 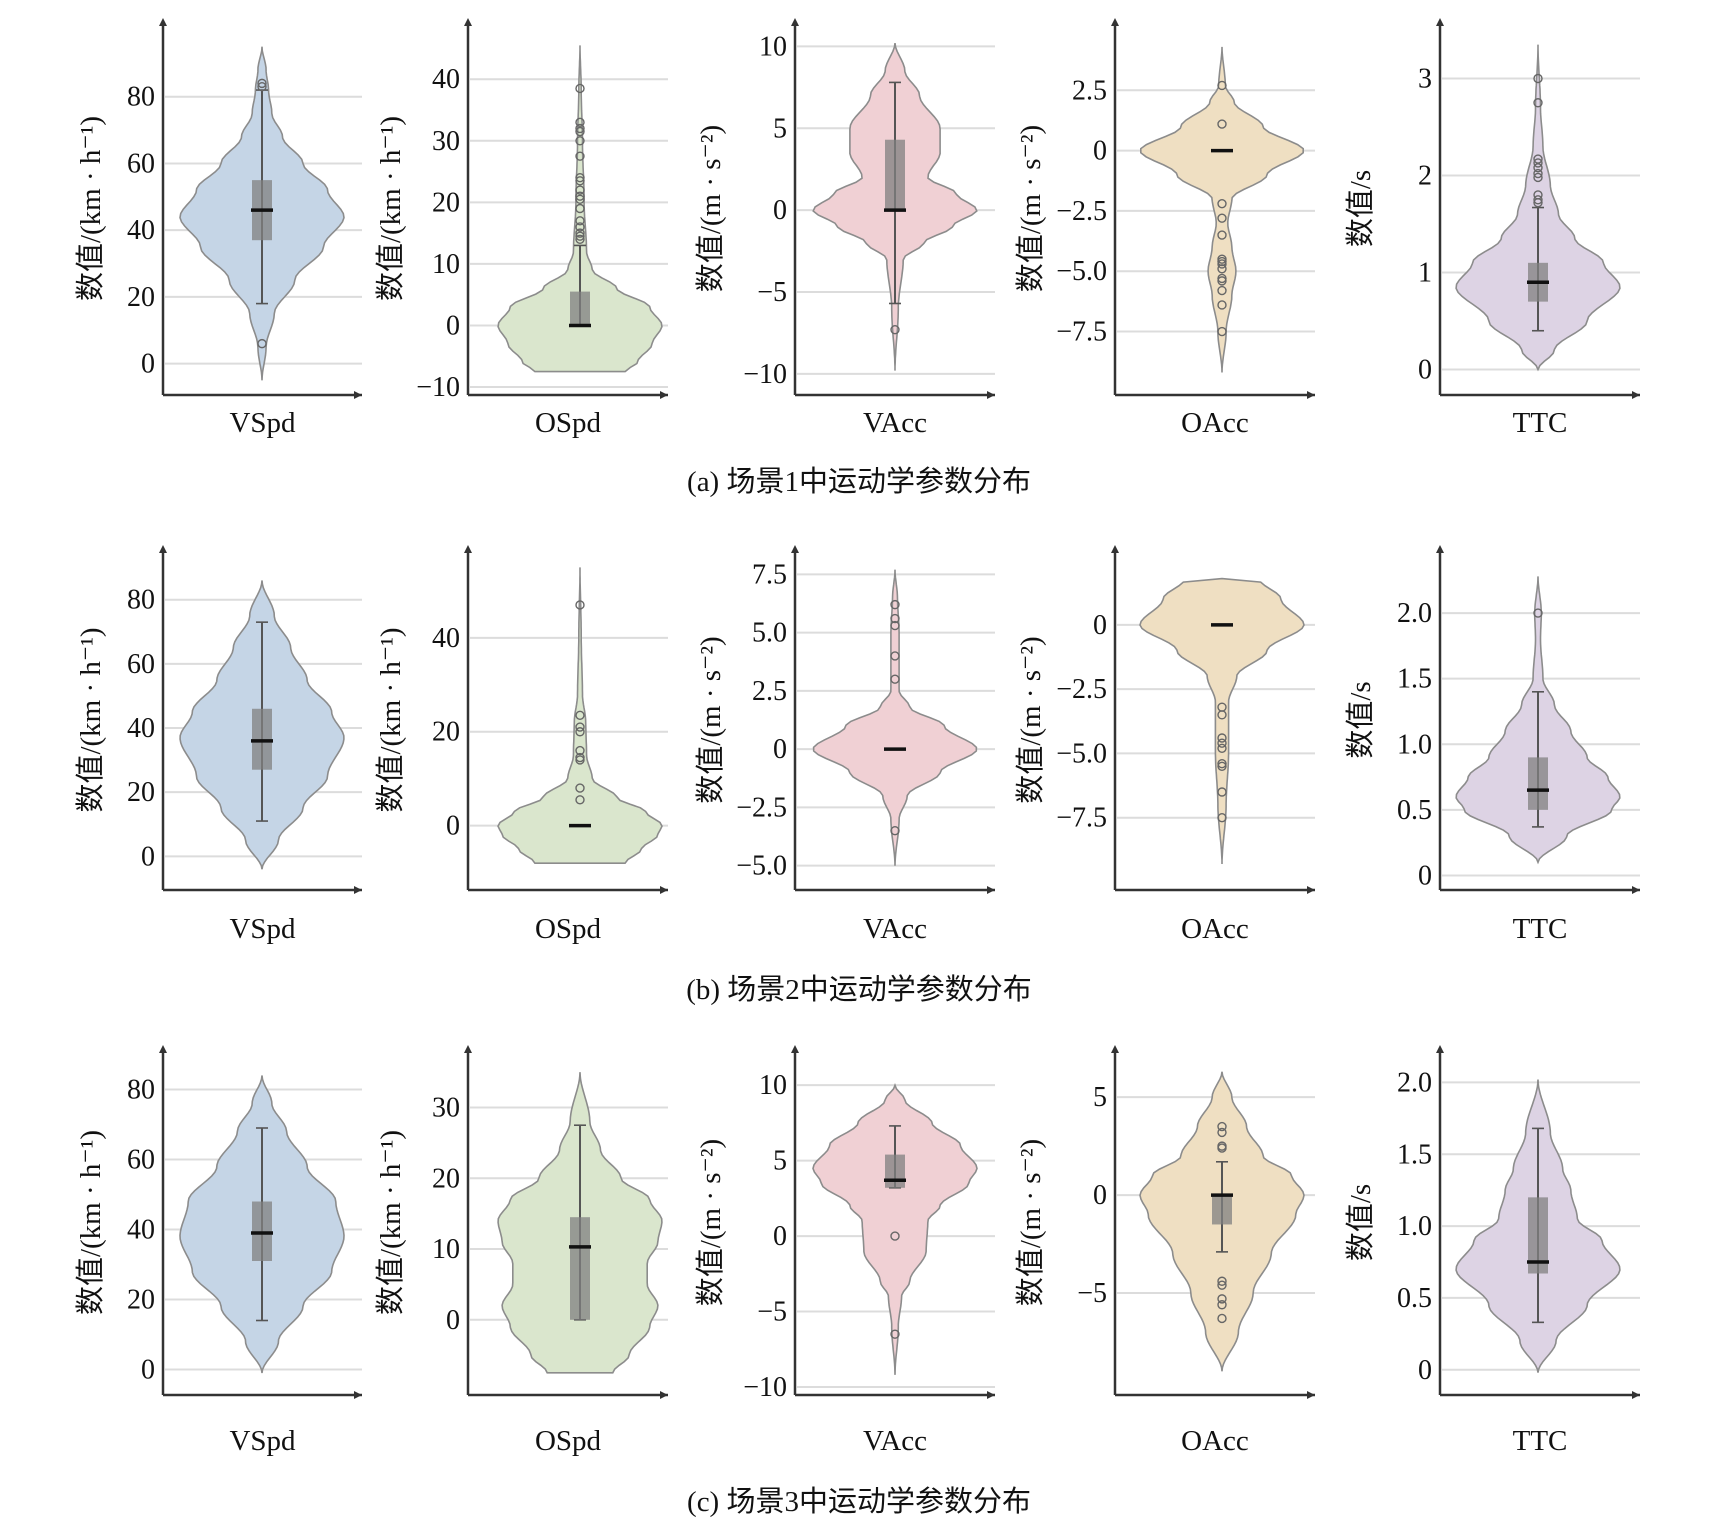 What do you see at coordinates (1492, 228) in the screenshot?
I see `violin-panel-a-ttc: 0 1 2 3 TTC 数值/s` at bounding box center [1492, 228].